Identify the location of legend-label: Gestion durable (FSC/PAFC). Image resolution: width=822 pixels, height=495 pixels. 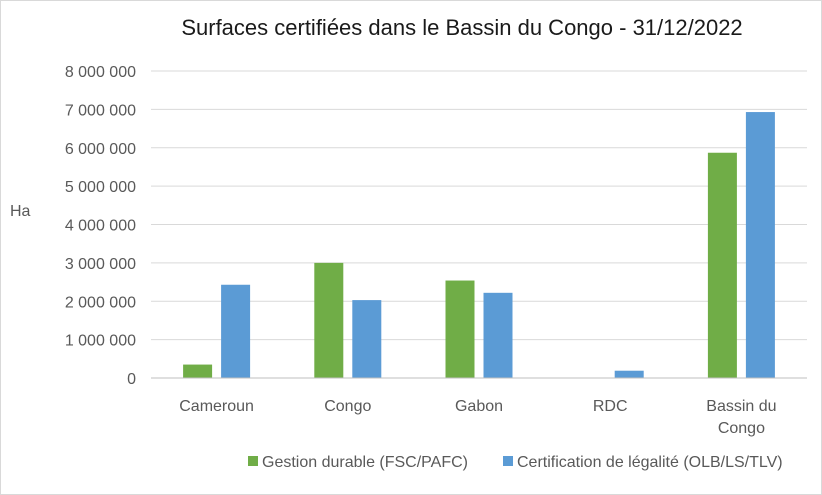
(365, 462).